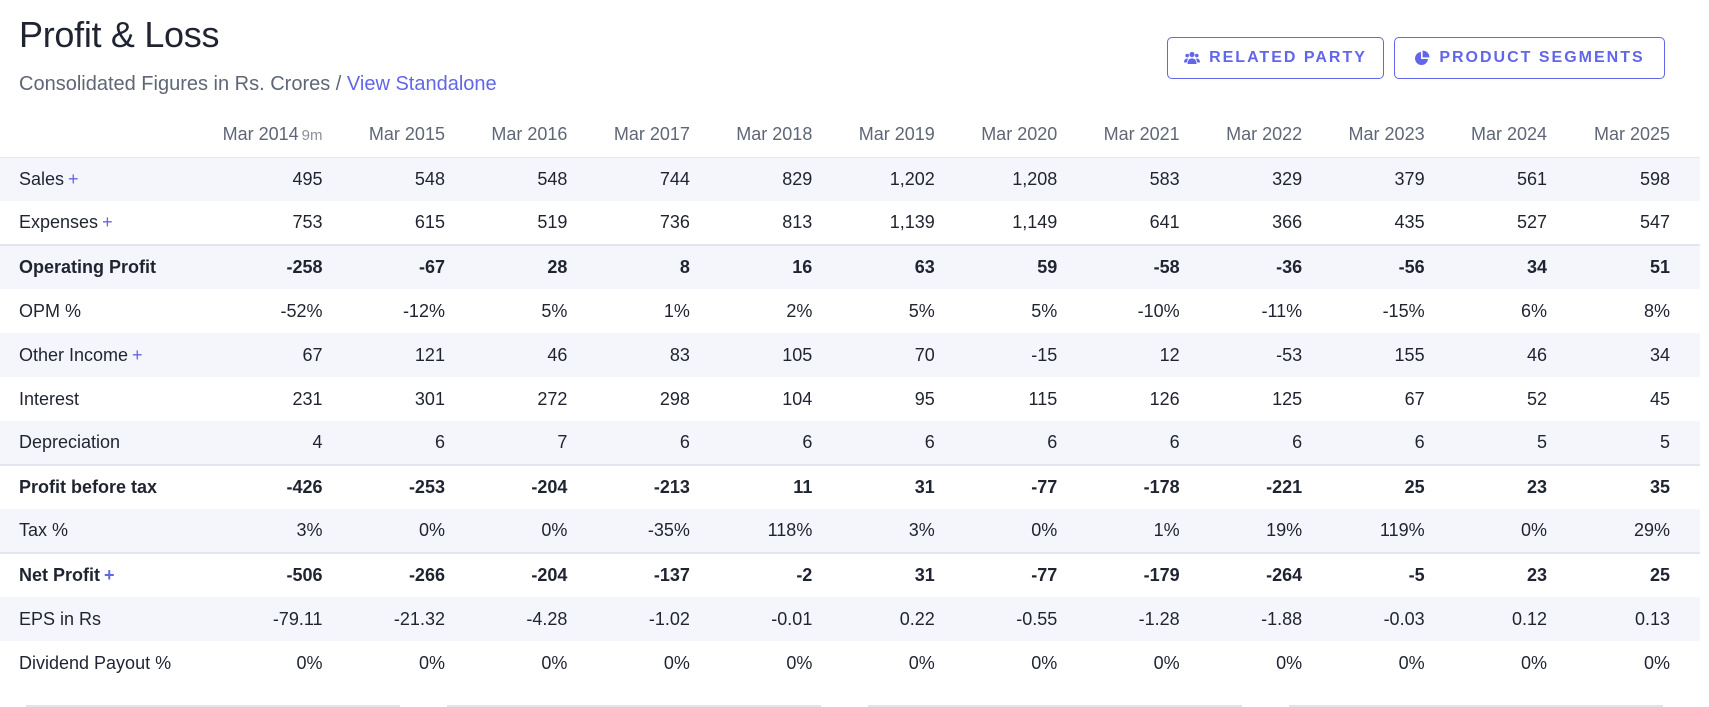 The image size is (1709, 707). What do you see at coordinates (1282, 618) in the screenshot?
I see `table-cell: -1.88` at bounding box center [1282, 618].